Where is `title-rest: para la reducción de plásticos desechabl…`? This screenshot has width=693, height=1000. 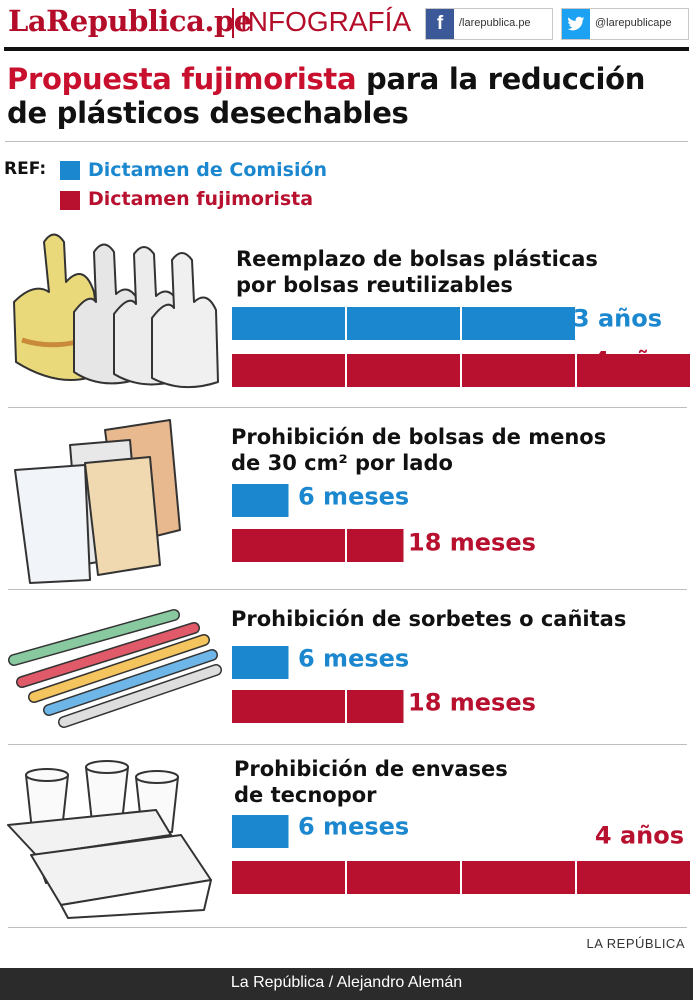
title-rest: para la reducción de plásticos desechabl… is located at coordinates (326, 96).